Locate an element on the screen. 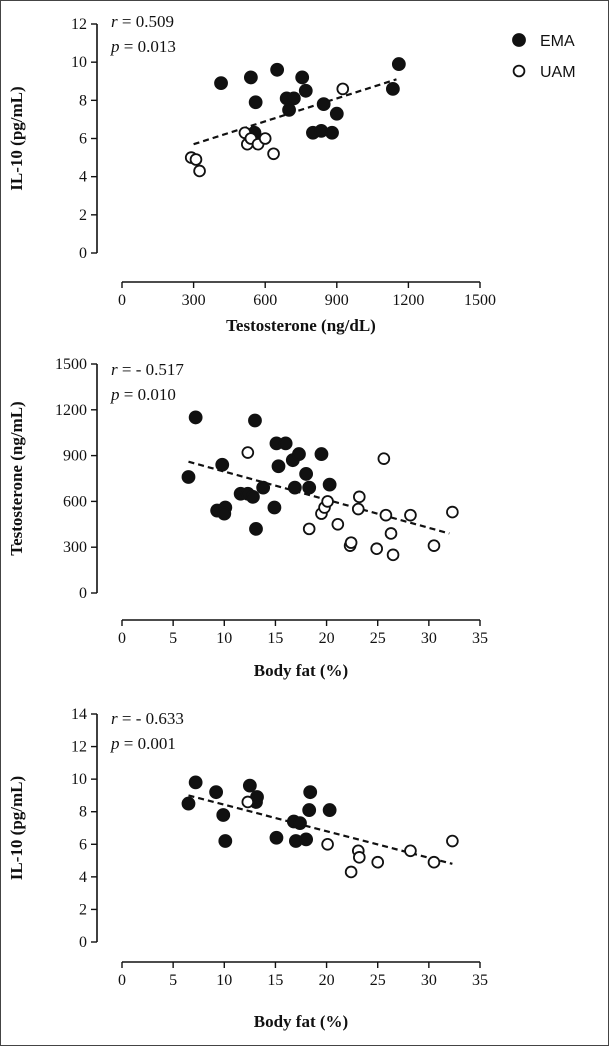 The height and width of the screenshot is (1046, 609). y-tick-label: 12 is located at coordinates (79, 747).